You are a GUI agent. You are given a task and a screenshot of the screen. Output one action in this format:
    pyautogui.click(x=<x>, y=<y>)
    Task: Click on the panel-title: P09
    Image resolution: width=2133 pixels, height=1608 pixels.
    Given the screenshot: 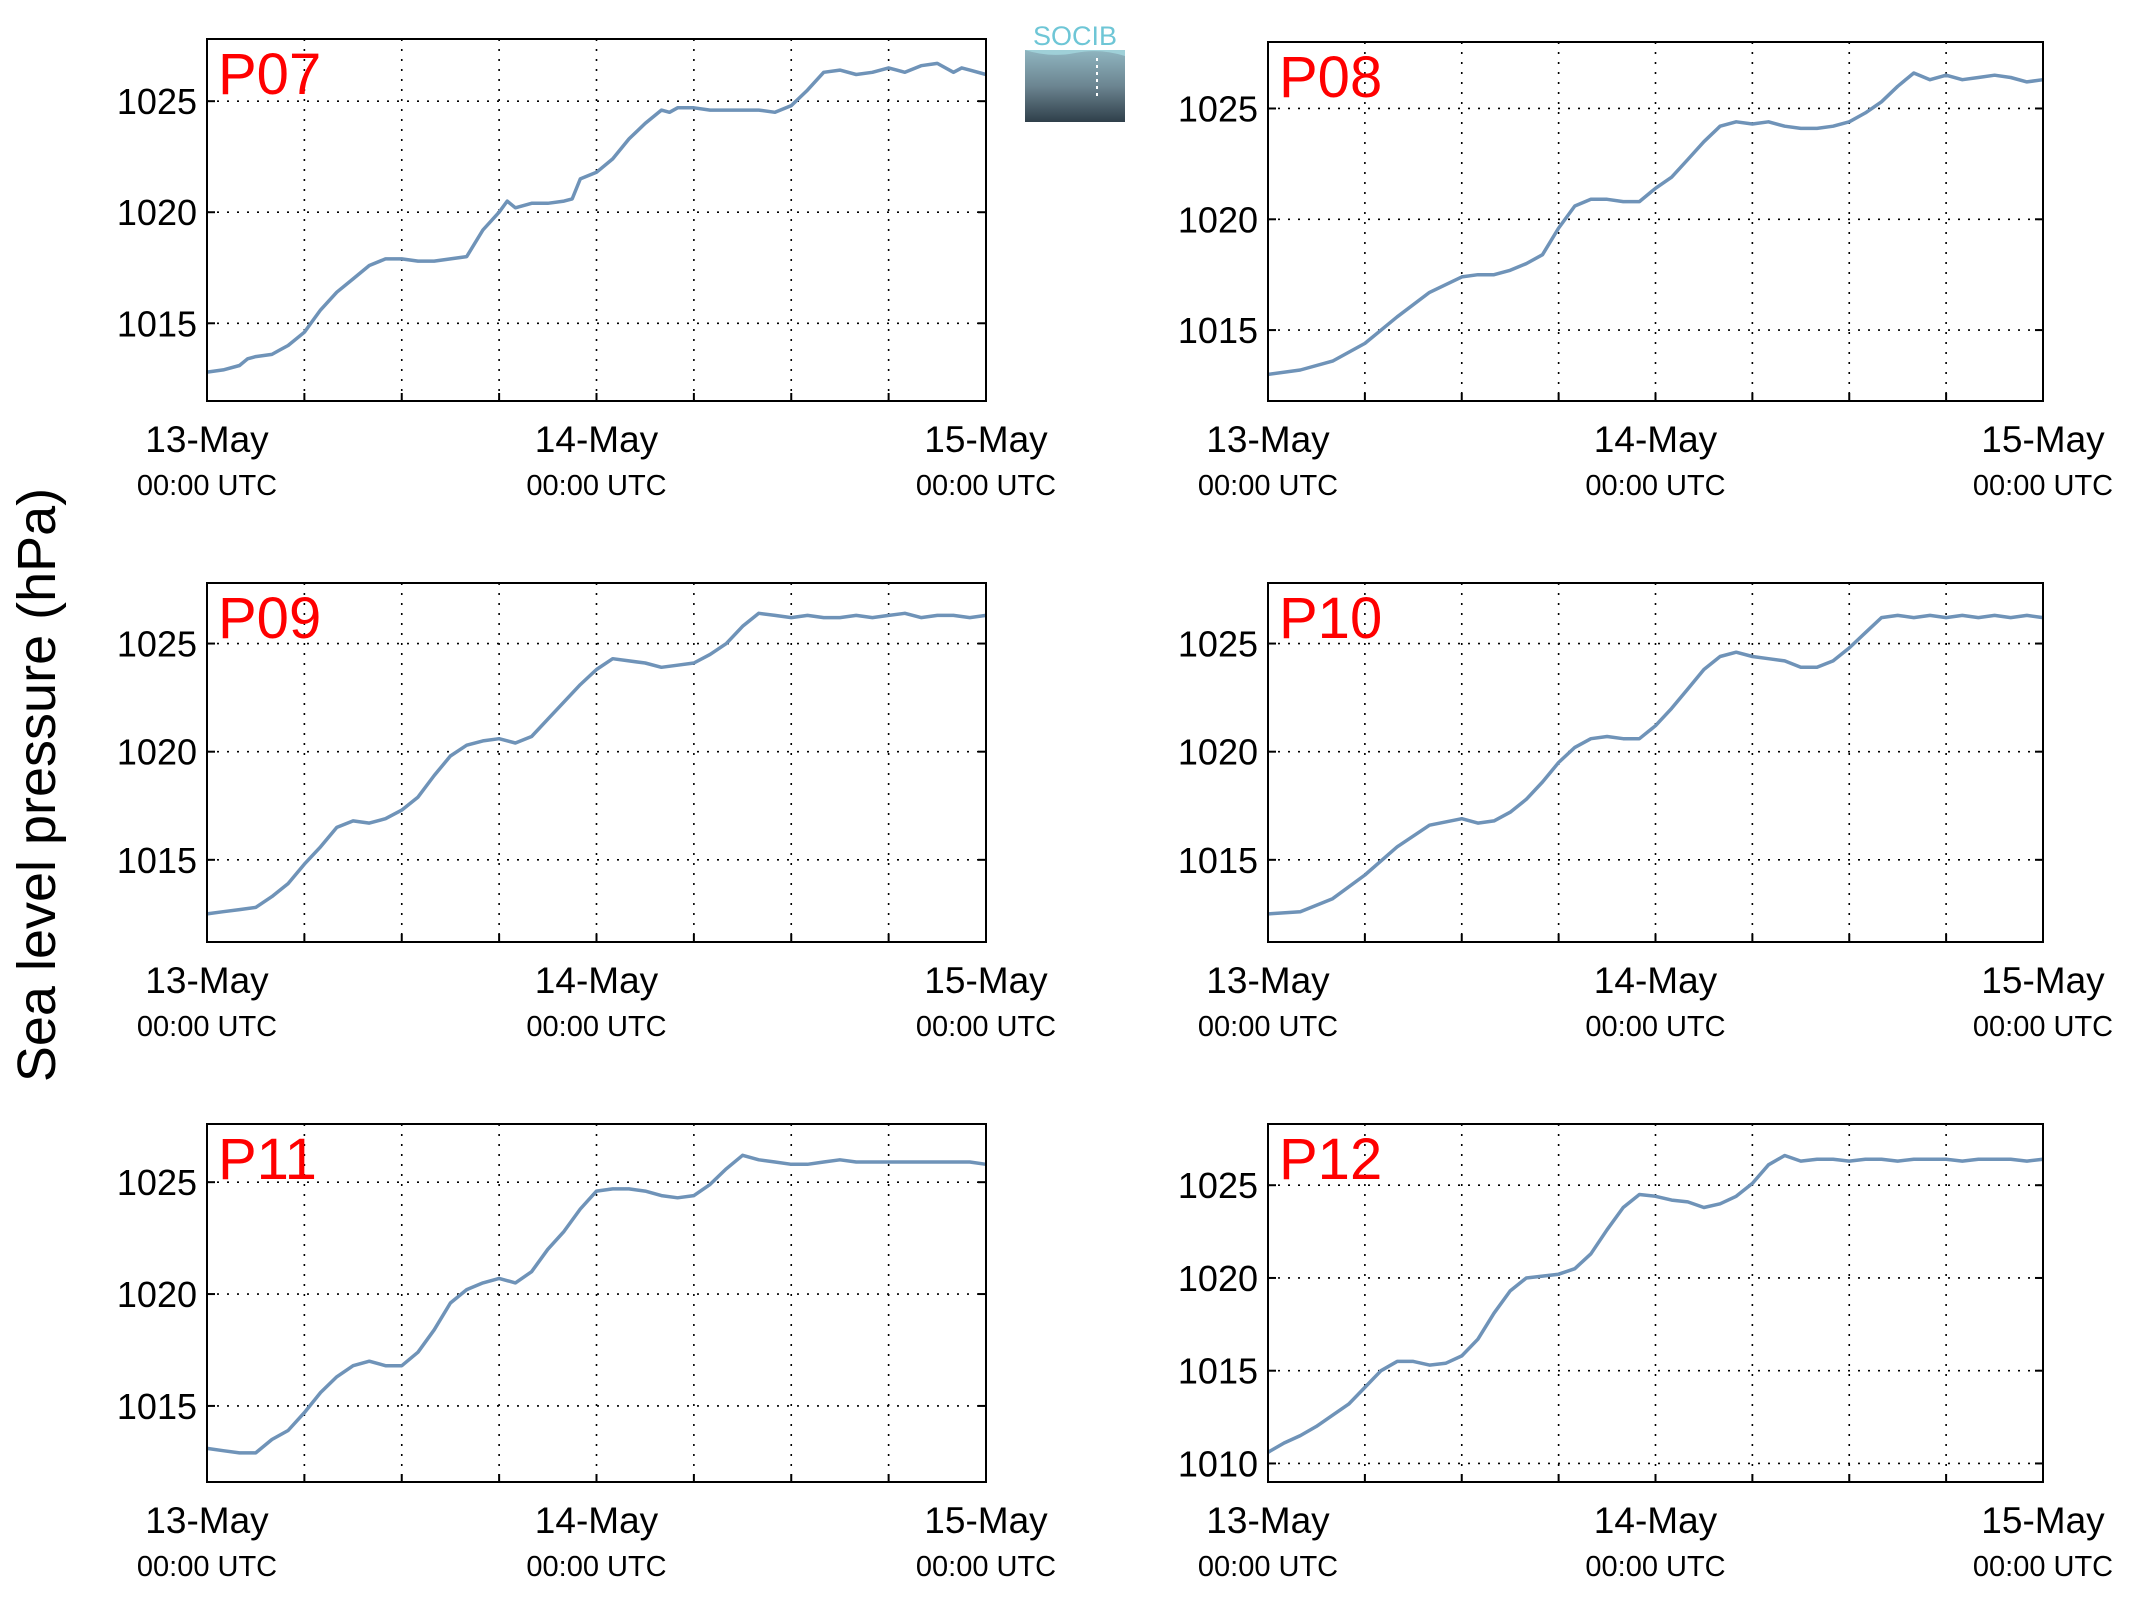 What is the action you would take?
    pyautogui.click(x=269, y=618)
    